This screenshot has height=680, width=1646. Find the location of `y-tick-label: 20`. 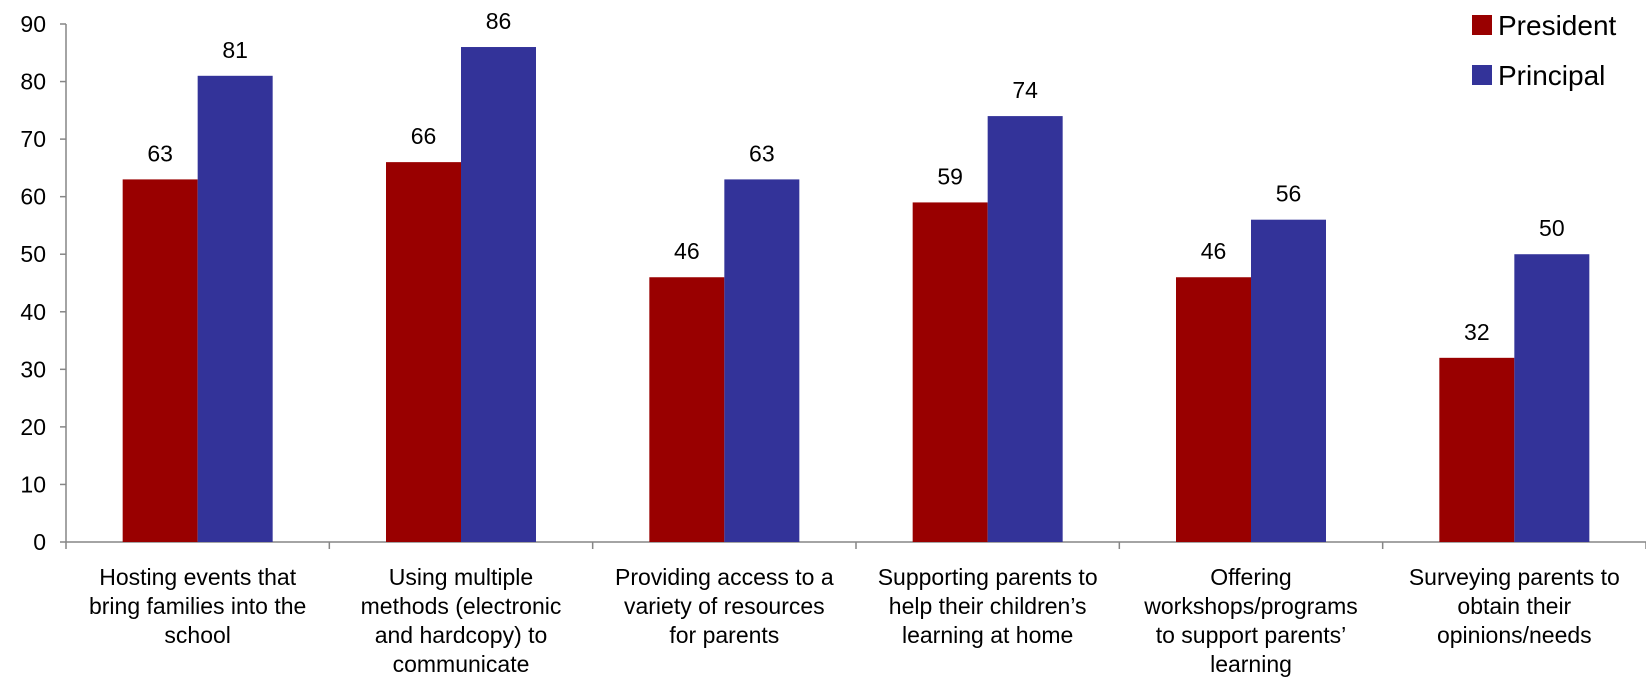

y-tick-label: 20 is located at coordinates (33, 427).